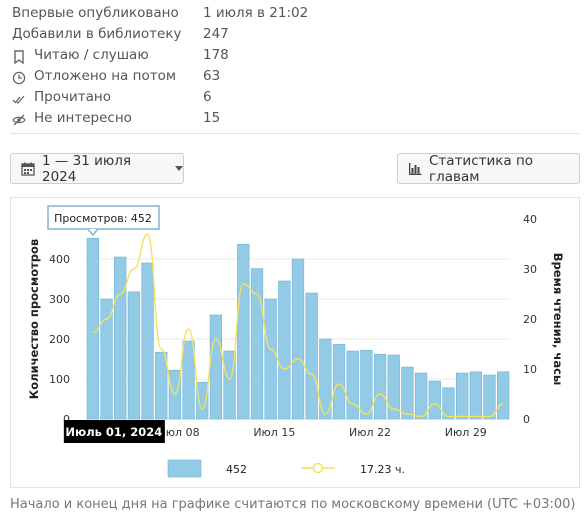 The image size is (586, 512). What do you see at coordinates (93, 232) in the screenshot?
I see `tooltip-pointer` at bounding box center [93, 232].